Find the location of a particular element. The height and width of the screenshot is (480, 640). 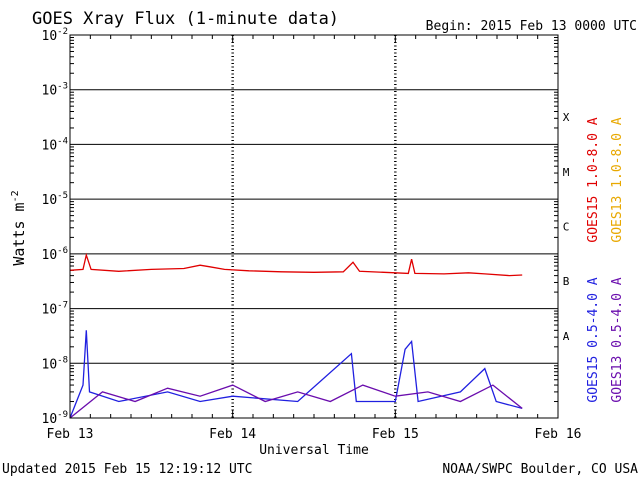

updated-timestamp: Updated 2015 Feb 15 12:19:12 UTC is located at coordinates (127, 469).